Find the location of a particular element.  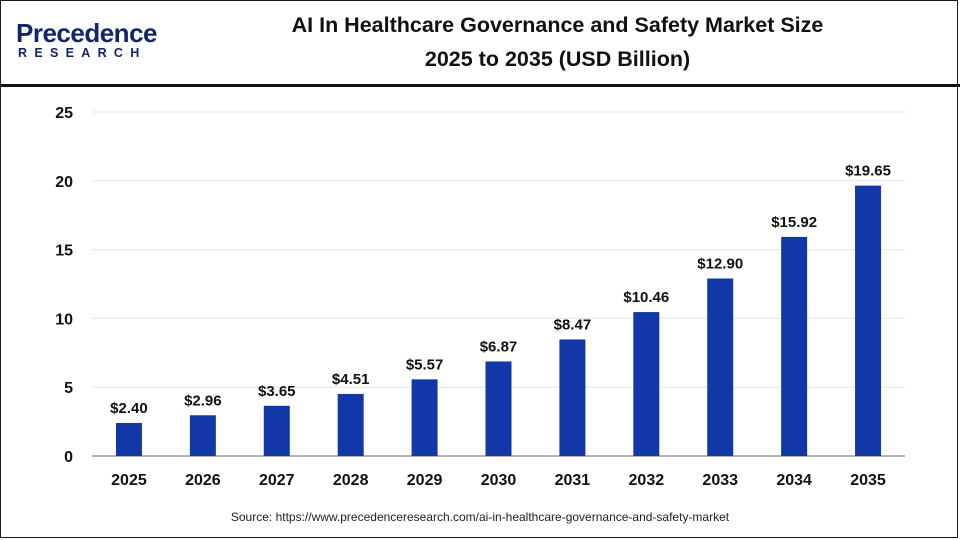

data-label: $3.65 is located at coordinates (277, 391).